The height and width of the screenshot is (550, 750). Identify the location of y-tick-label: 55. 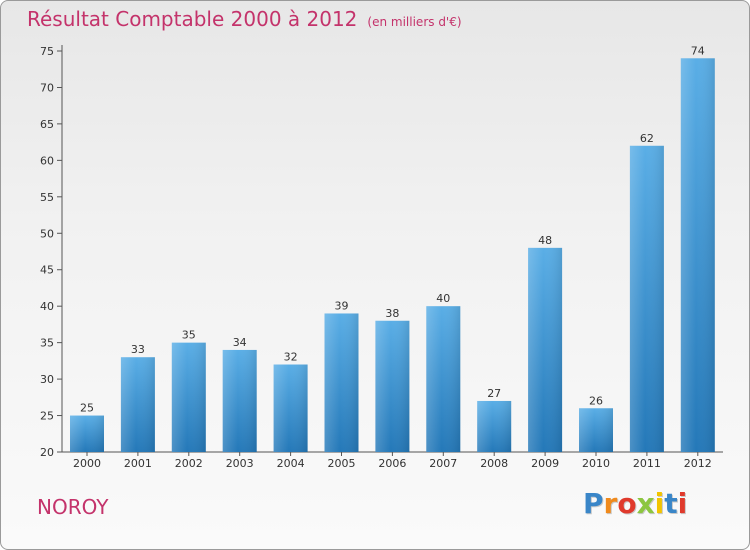
(47, 197).